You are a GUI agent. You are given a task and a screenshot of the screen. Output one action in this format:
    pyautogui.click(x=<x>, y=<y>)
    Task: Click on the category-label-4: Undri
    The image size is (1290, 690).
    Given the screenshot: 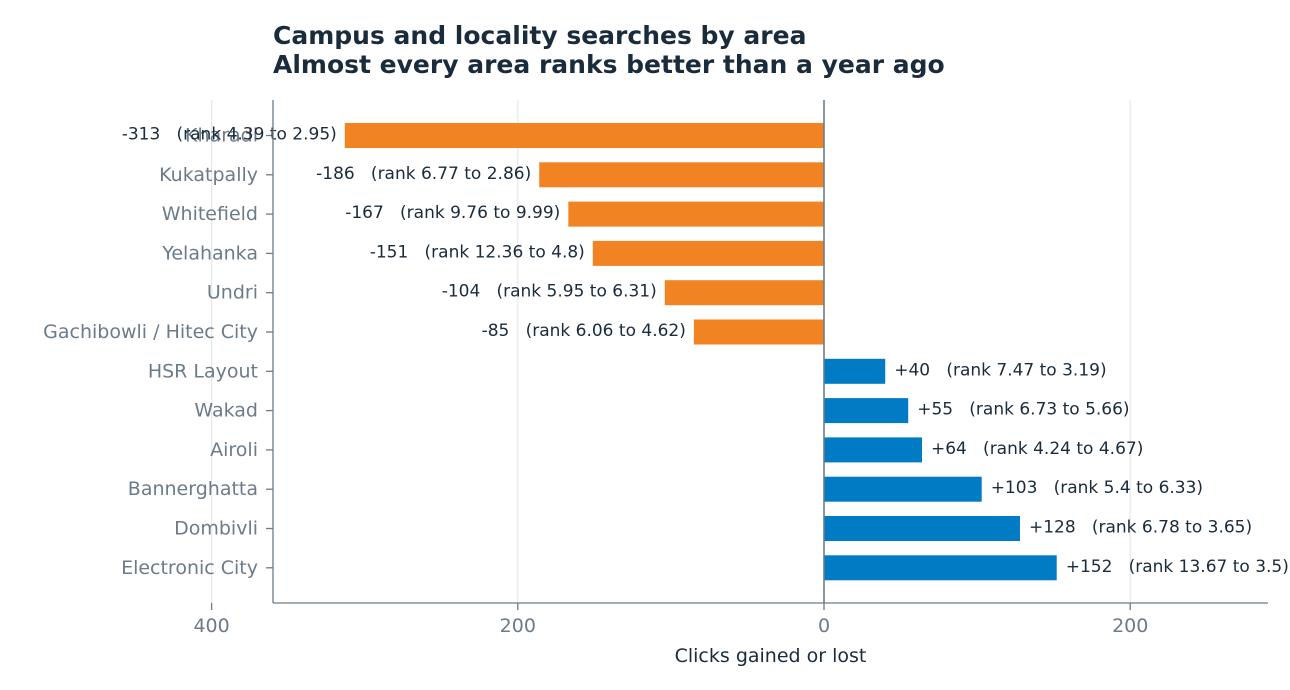 What is the action you would take?
    pyautogui.click(x=232, y=293)
    